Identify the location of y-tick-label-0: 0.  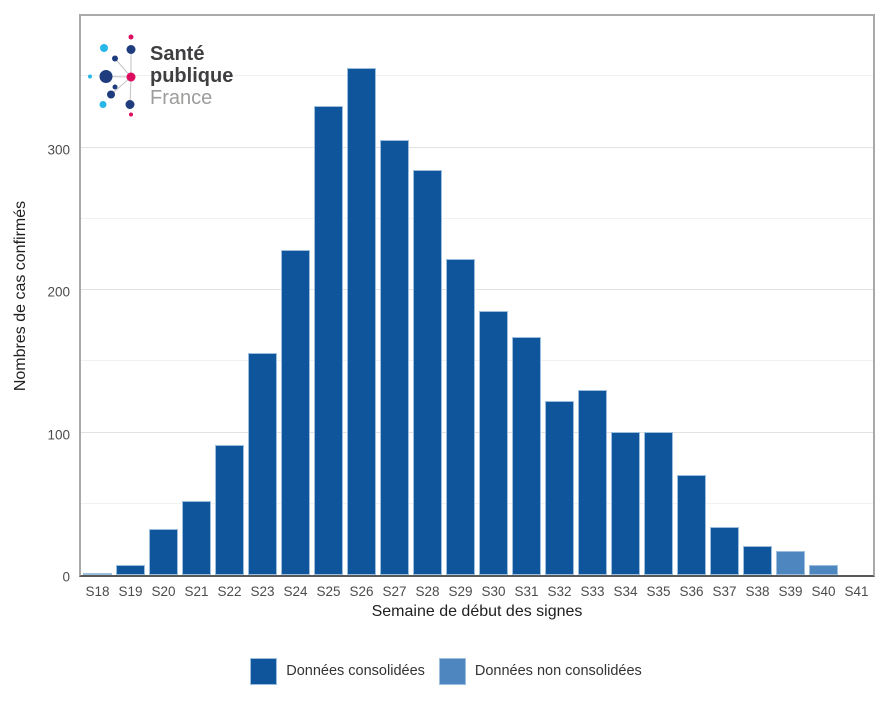
(66, 577).